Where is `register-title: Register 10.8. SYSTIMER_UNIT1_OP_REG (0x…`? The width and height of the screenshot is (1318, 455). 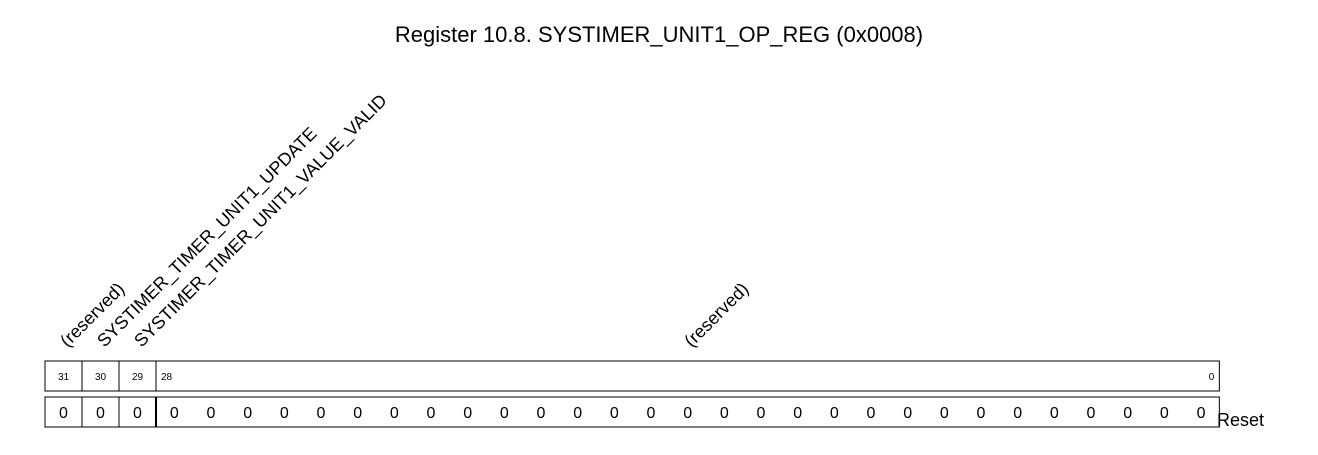 register-title: Register 10.8. SYSTIMER_UNIT1_OP_REG (0x… is located at coordinates (659, 34).